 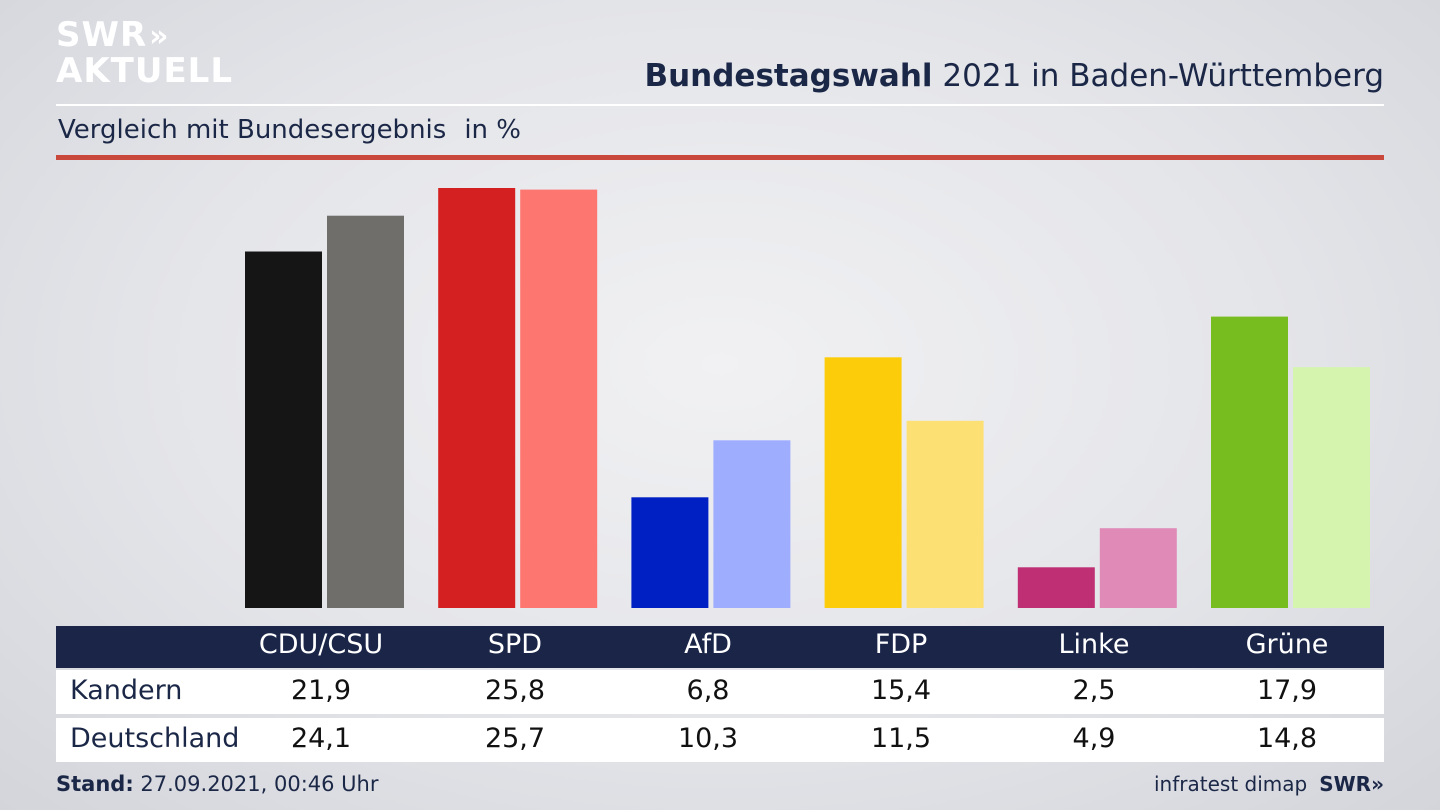 I want to click on page-title: Bundestagswahl 2021 in Baden-Württemberg, so click(x=1014, y=76).